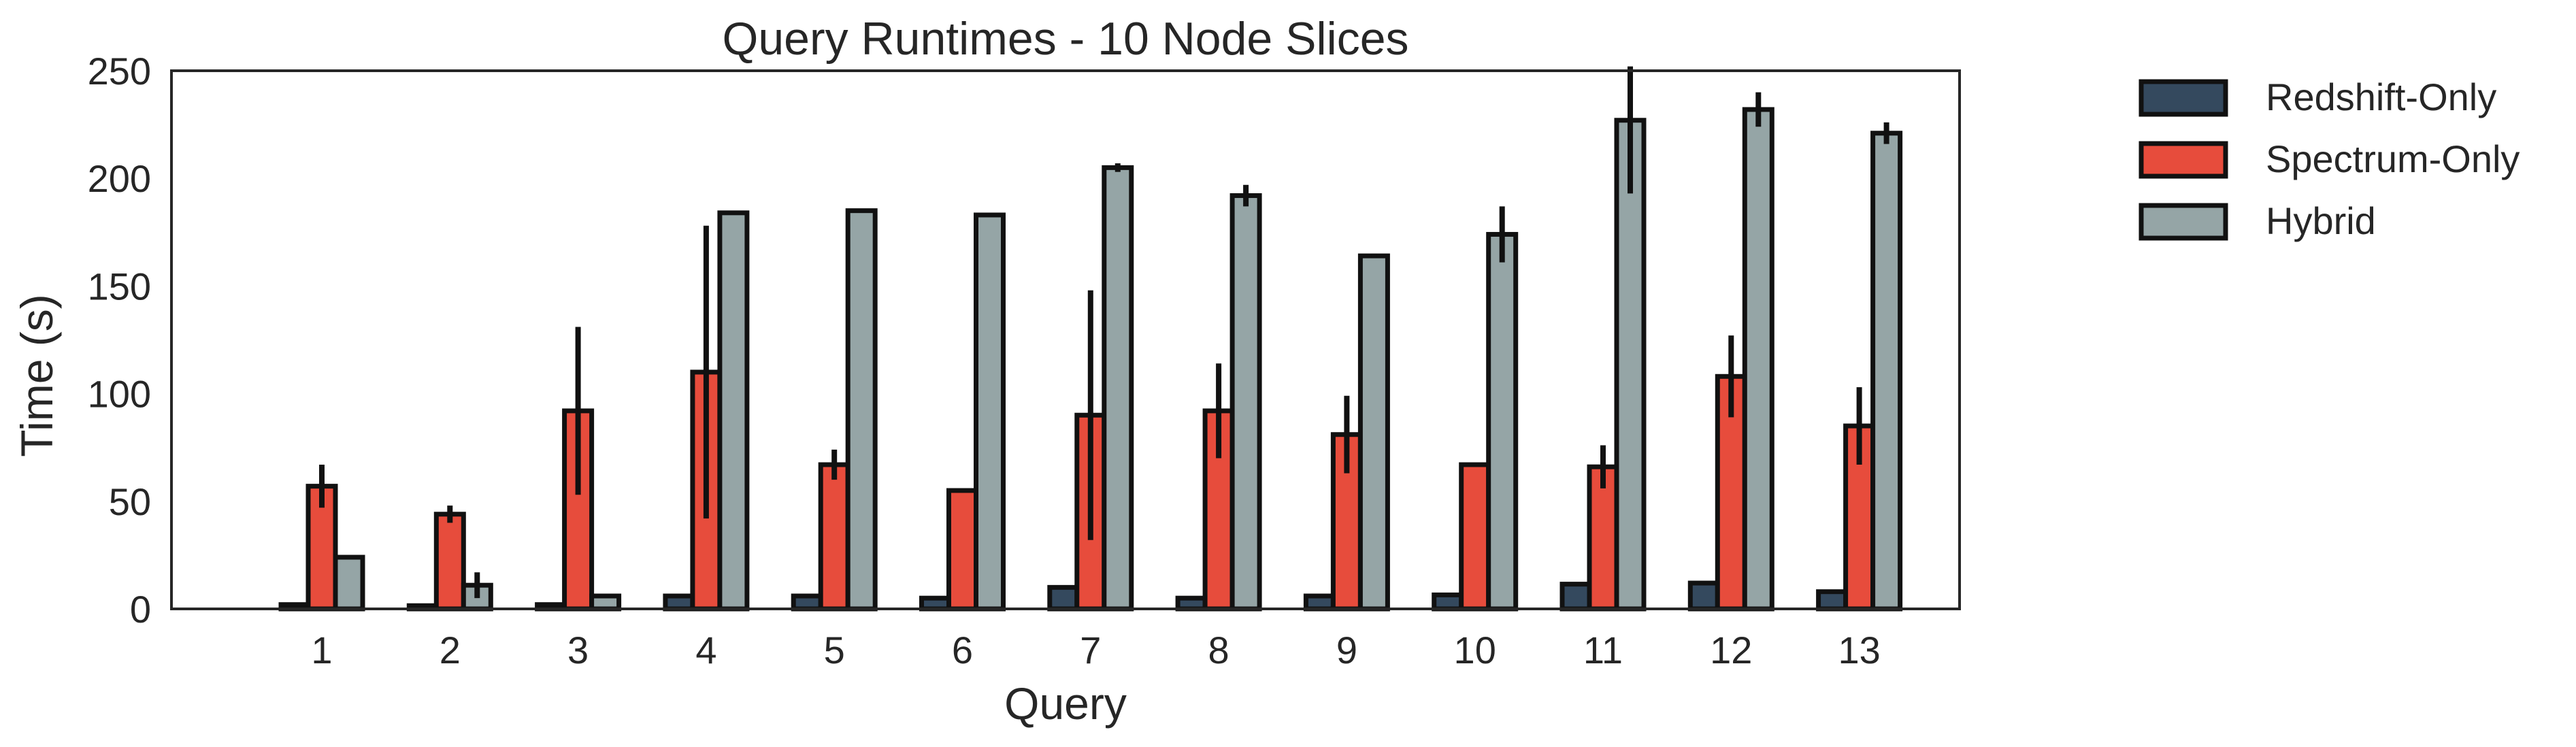 Image resolution: width=2576 pixels, height=747 pixels. What do you see at coordinates (1703, 596) in the screenshot?
I see `bar-redshift-only-q12` at bounding box center [1703, 596].